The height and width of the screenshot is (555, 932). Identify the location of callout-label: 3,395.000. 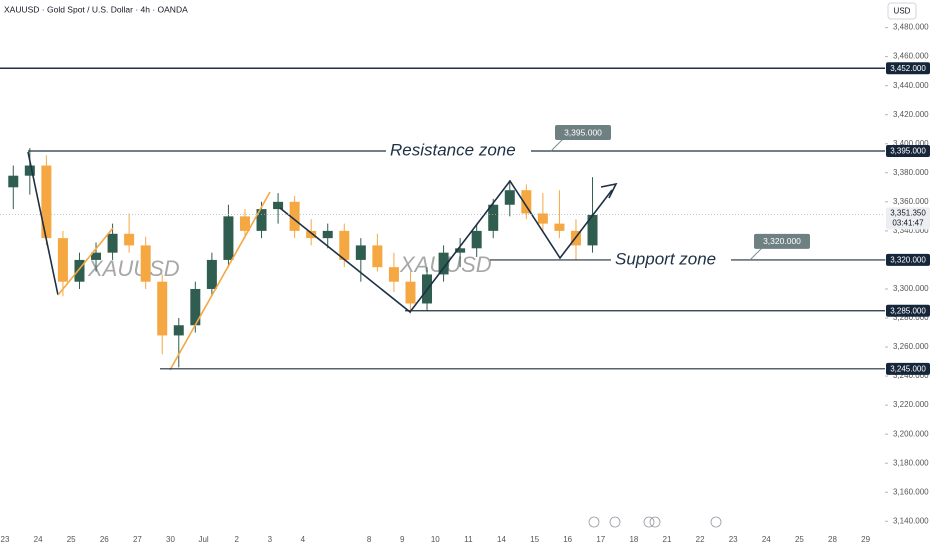
(583, 132).